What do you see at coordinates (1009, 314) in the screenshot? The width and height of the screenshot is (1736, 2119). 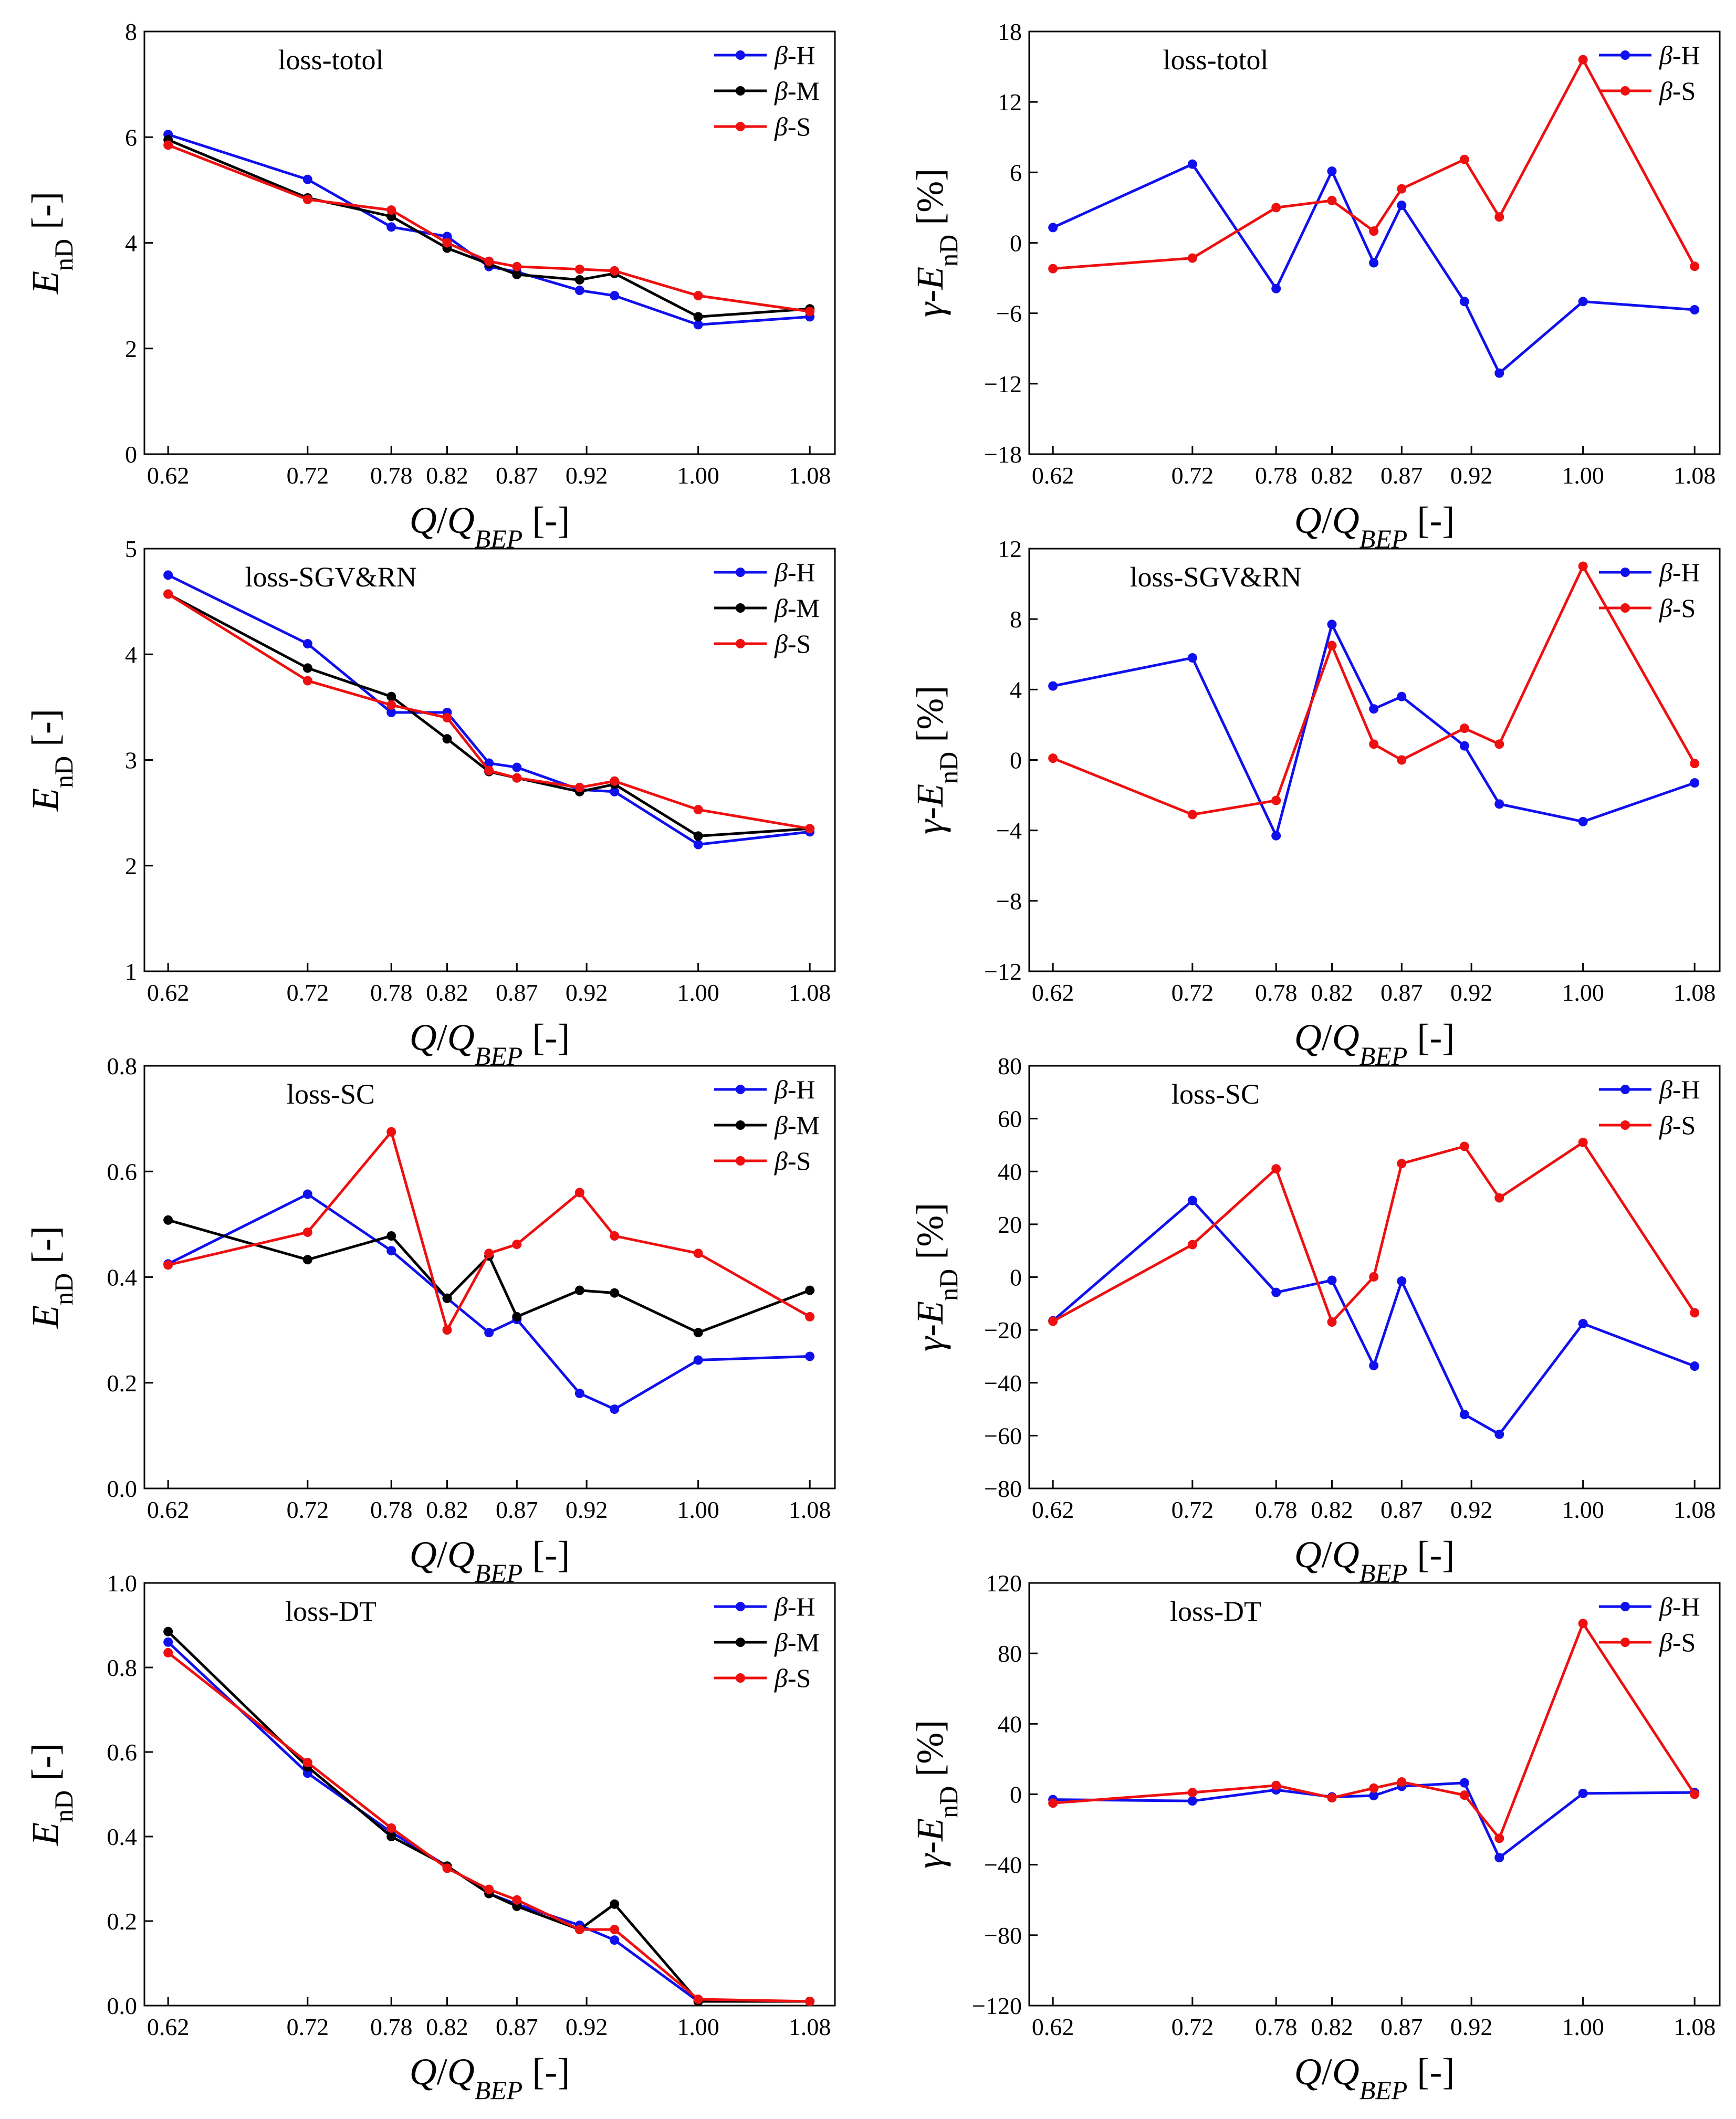 I see `y-tick-label: −6` at bounding box center [1009, 314].